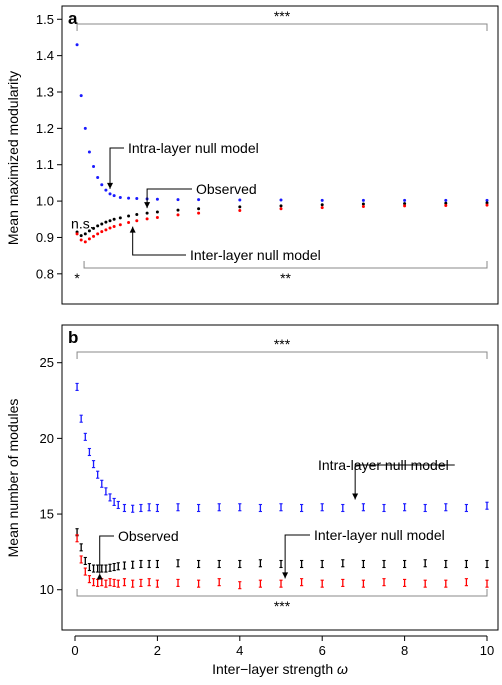  I want to click on observed-annotation-label: Observed, so click(148, 536).